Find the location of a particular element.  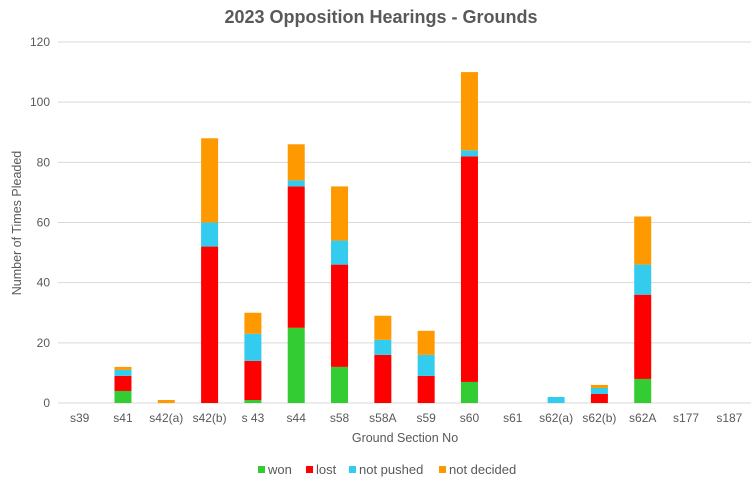

x-tick-label: s 43 is located at coordinates (253, 418).